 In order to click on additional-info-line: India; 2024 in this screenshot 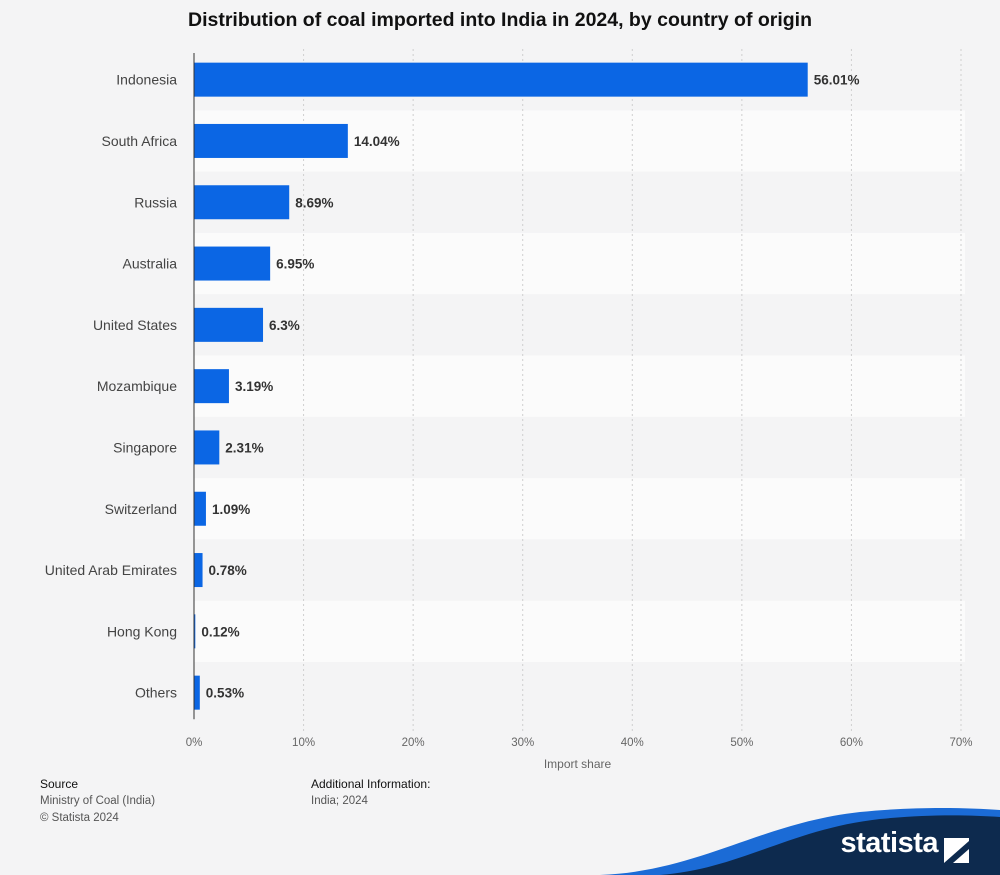, I will do `click(339, 801)`.